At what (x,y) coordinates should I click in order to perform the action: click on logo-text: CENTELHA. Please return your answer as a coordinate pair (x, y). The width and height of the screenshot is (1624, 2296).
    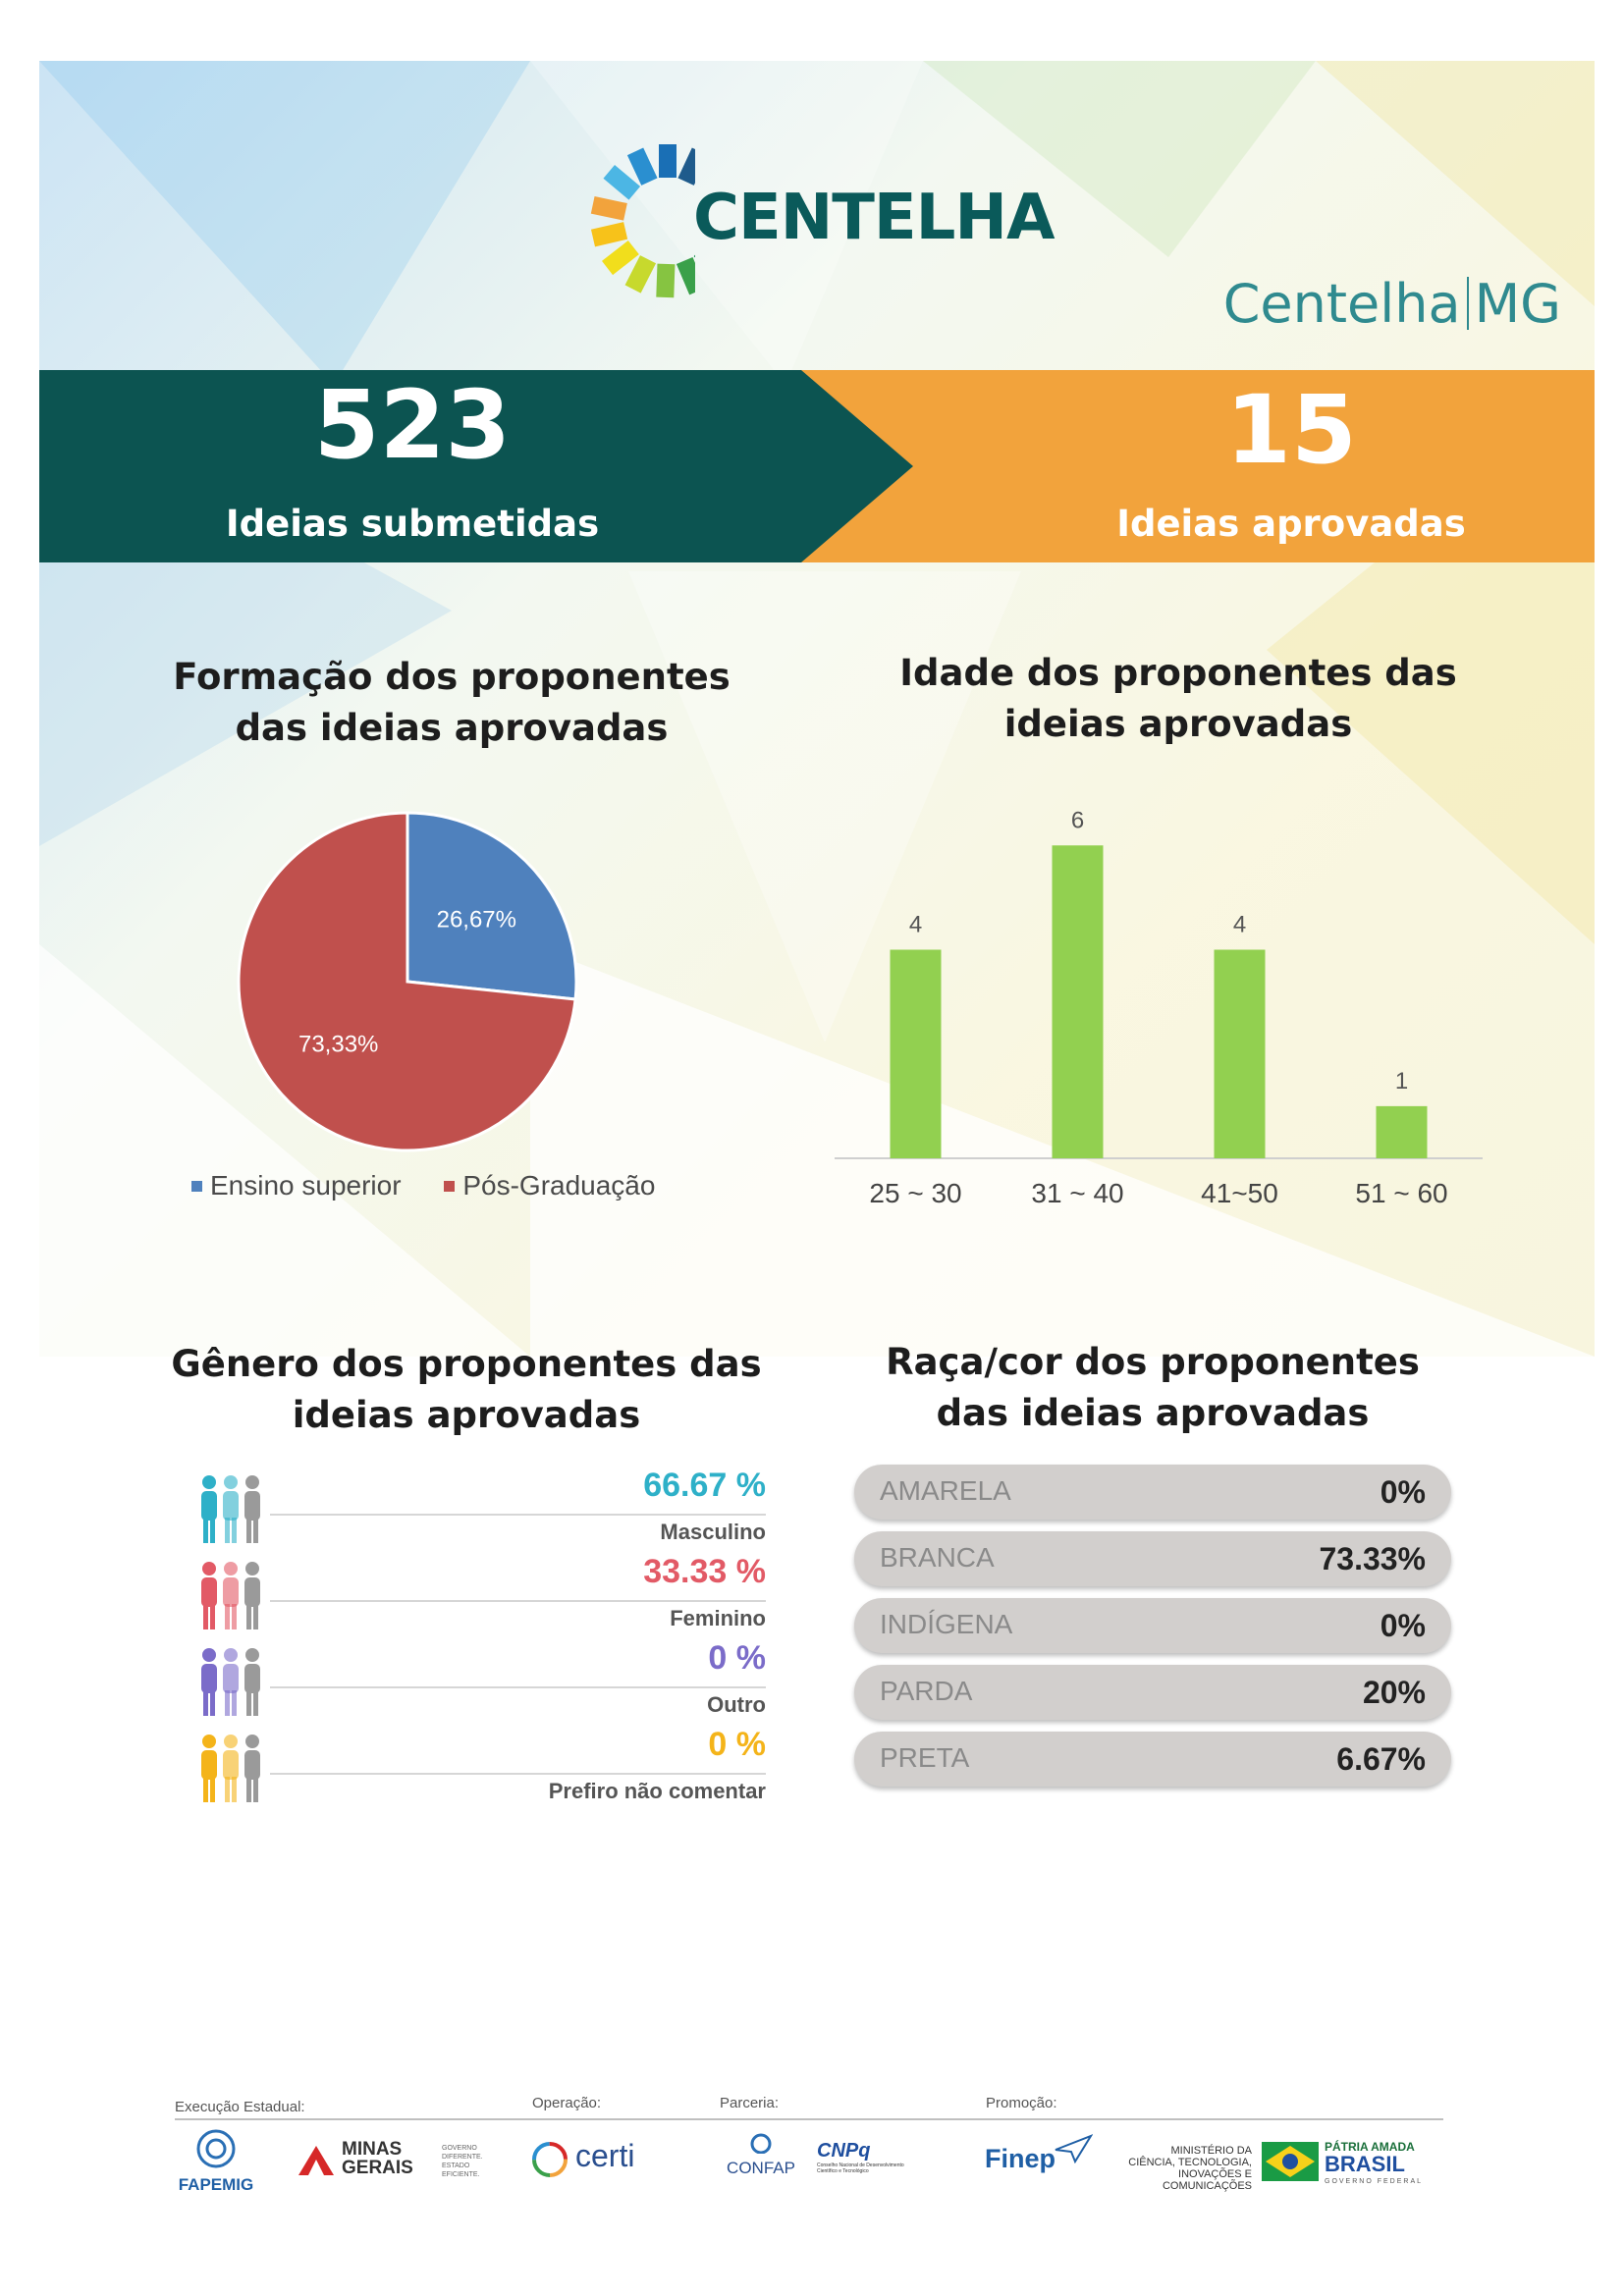
    Looking at the image, I should click on (874, 218).